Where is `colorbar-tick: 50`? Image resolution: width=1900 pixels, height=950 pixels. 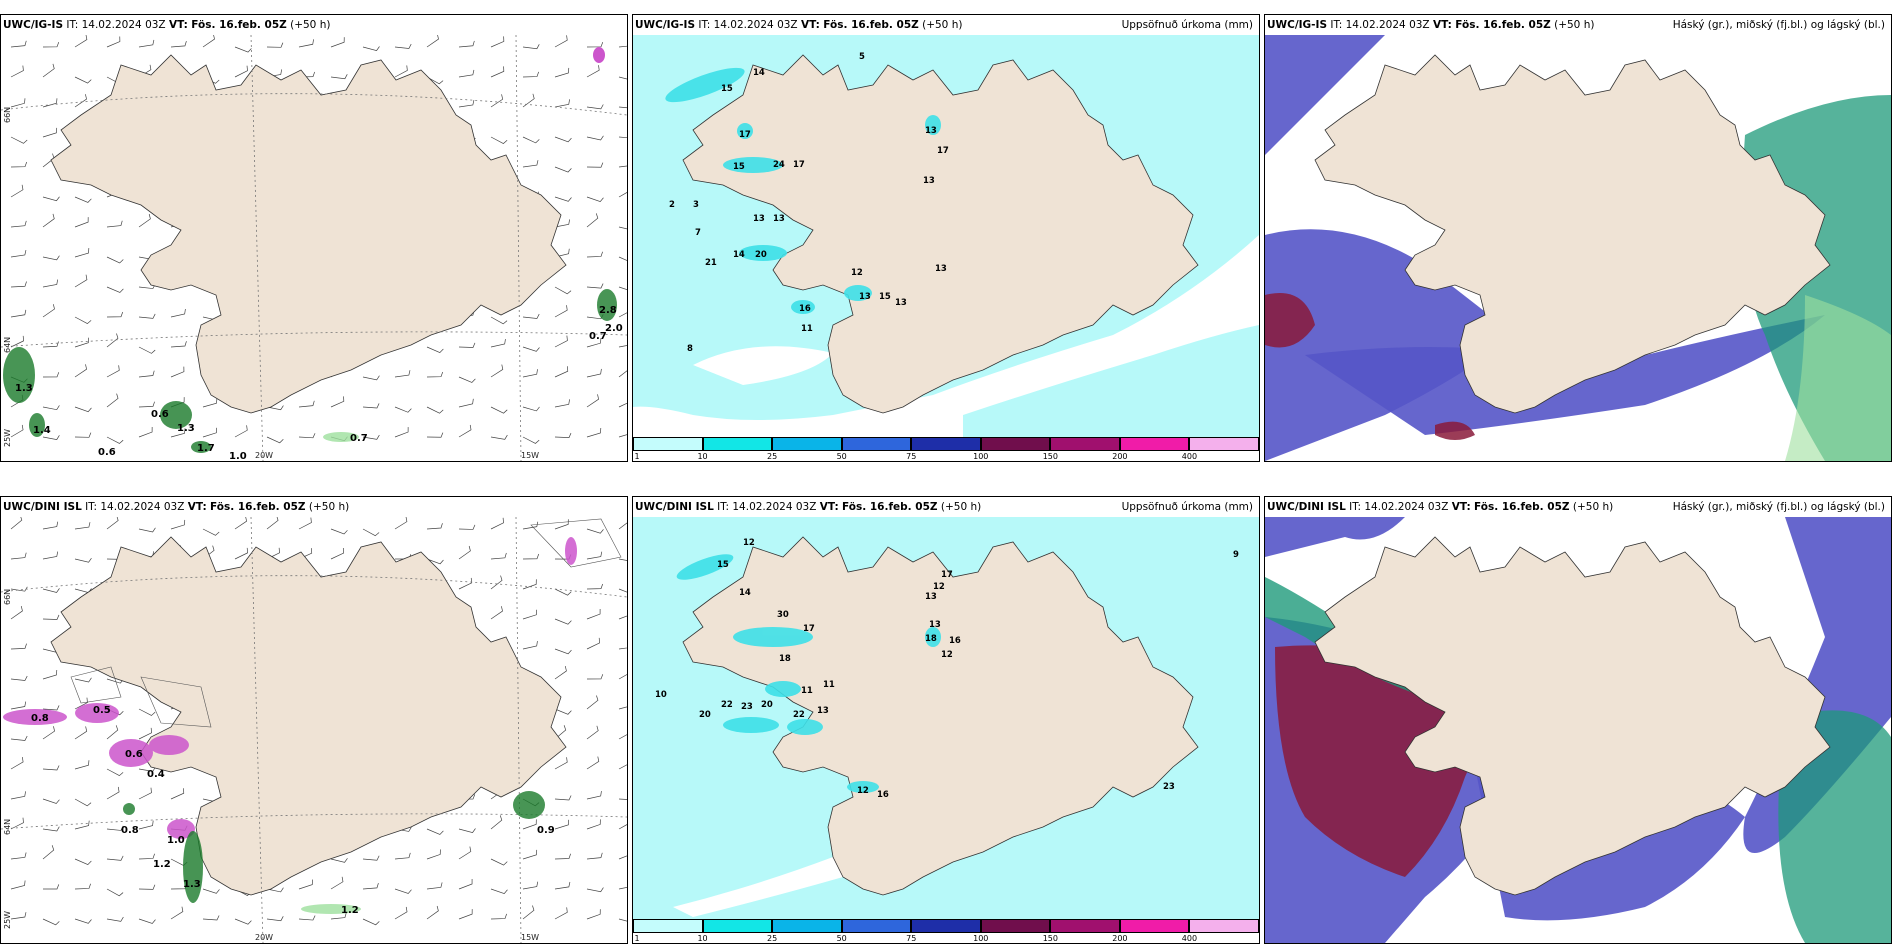
colorbar-tick: 50 is located at coordinates (841, 938).